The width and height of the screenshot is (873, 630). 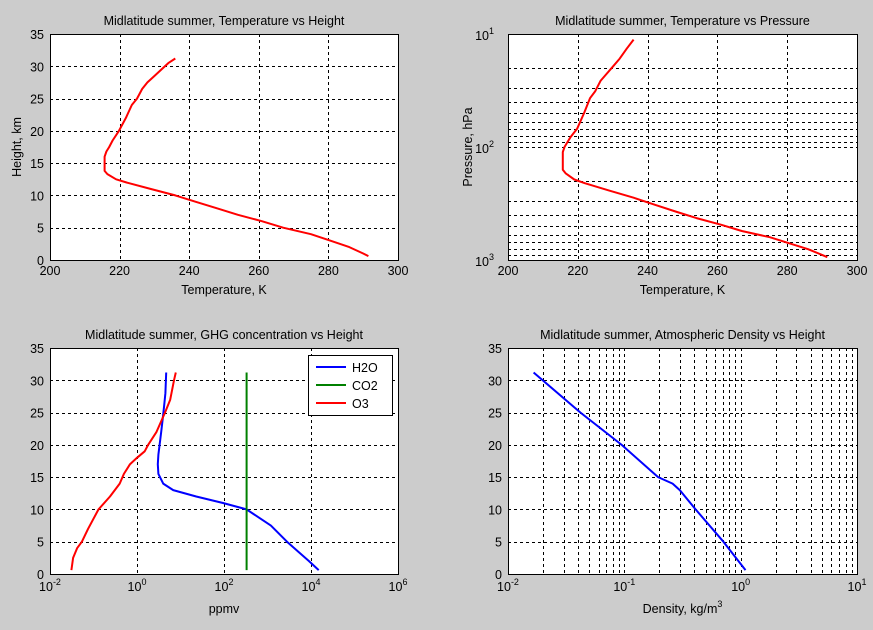 What do you see at coordinates (863, 582) in the screenshot?
I see `x-tick-exponent: 1` at bounding box center [863, 582].